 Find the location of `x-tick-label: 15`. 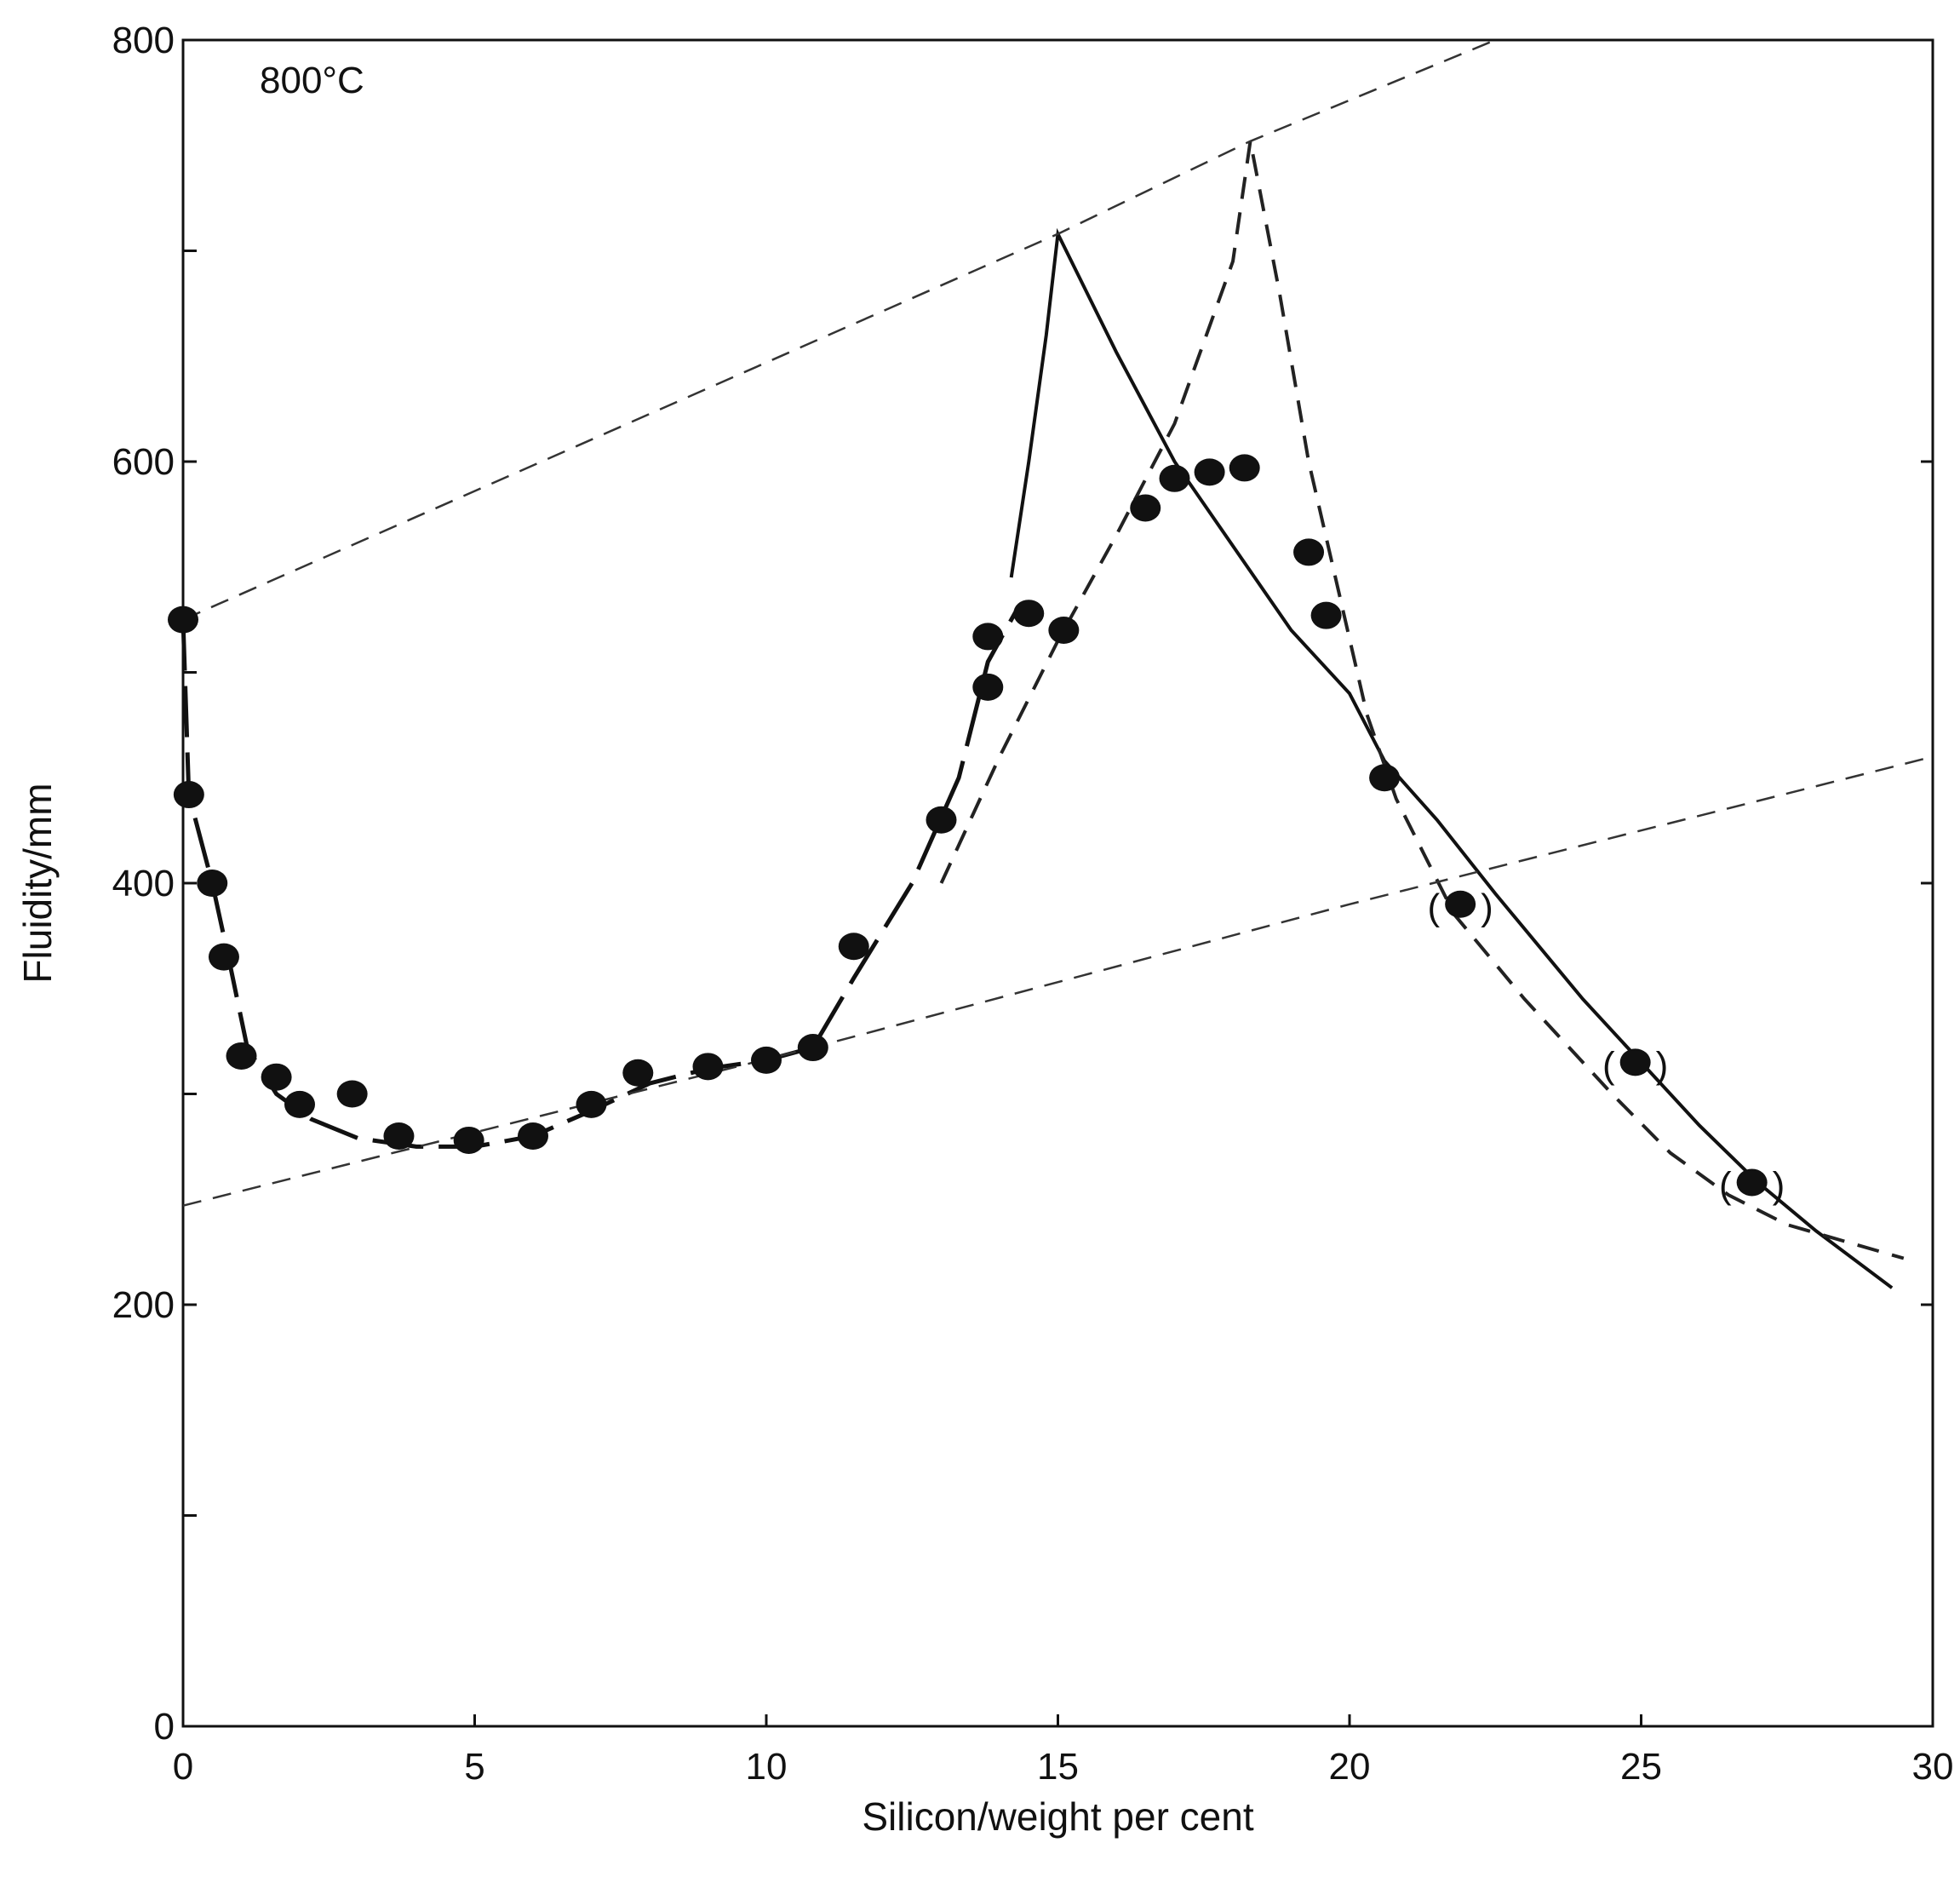

x-tick-label: 15 is located at coordinates (1058, 1767).